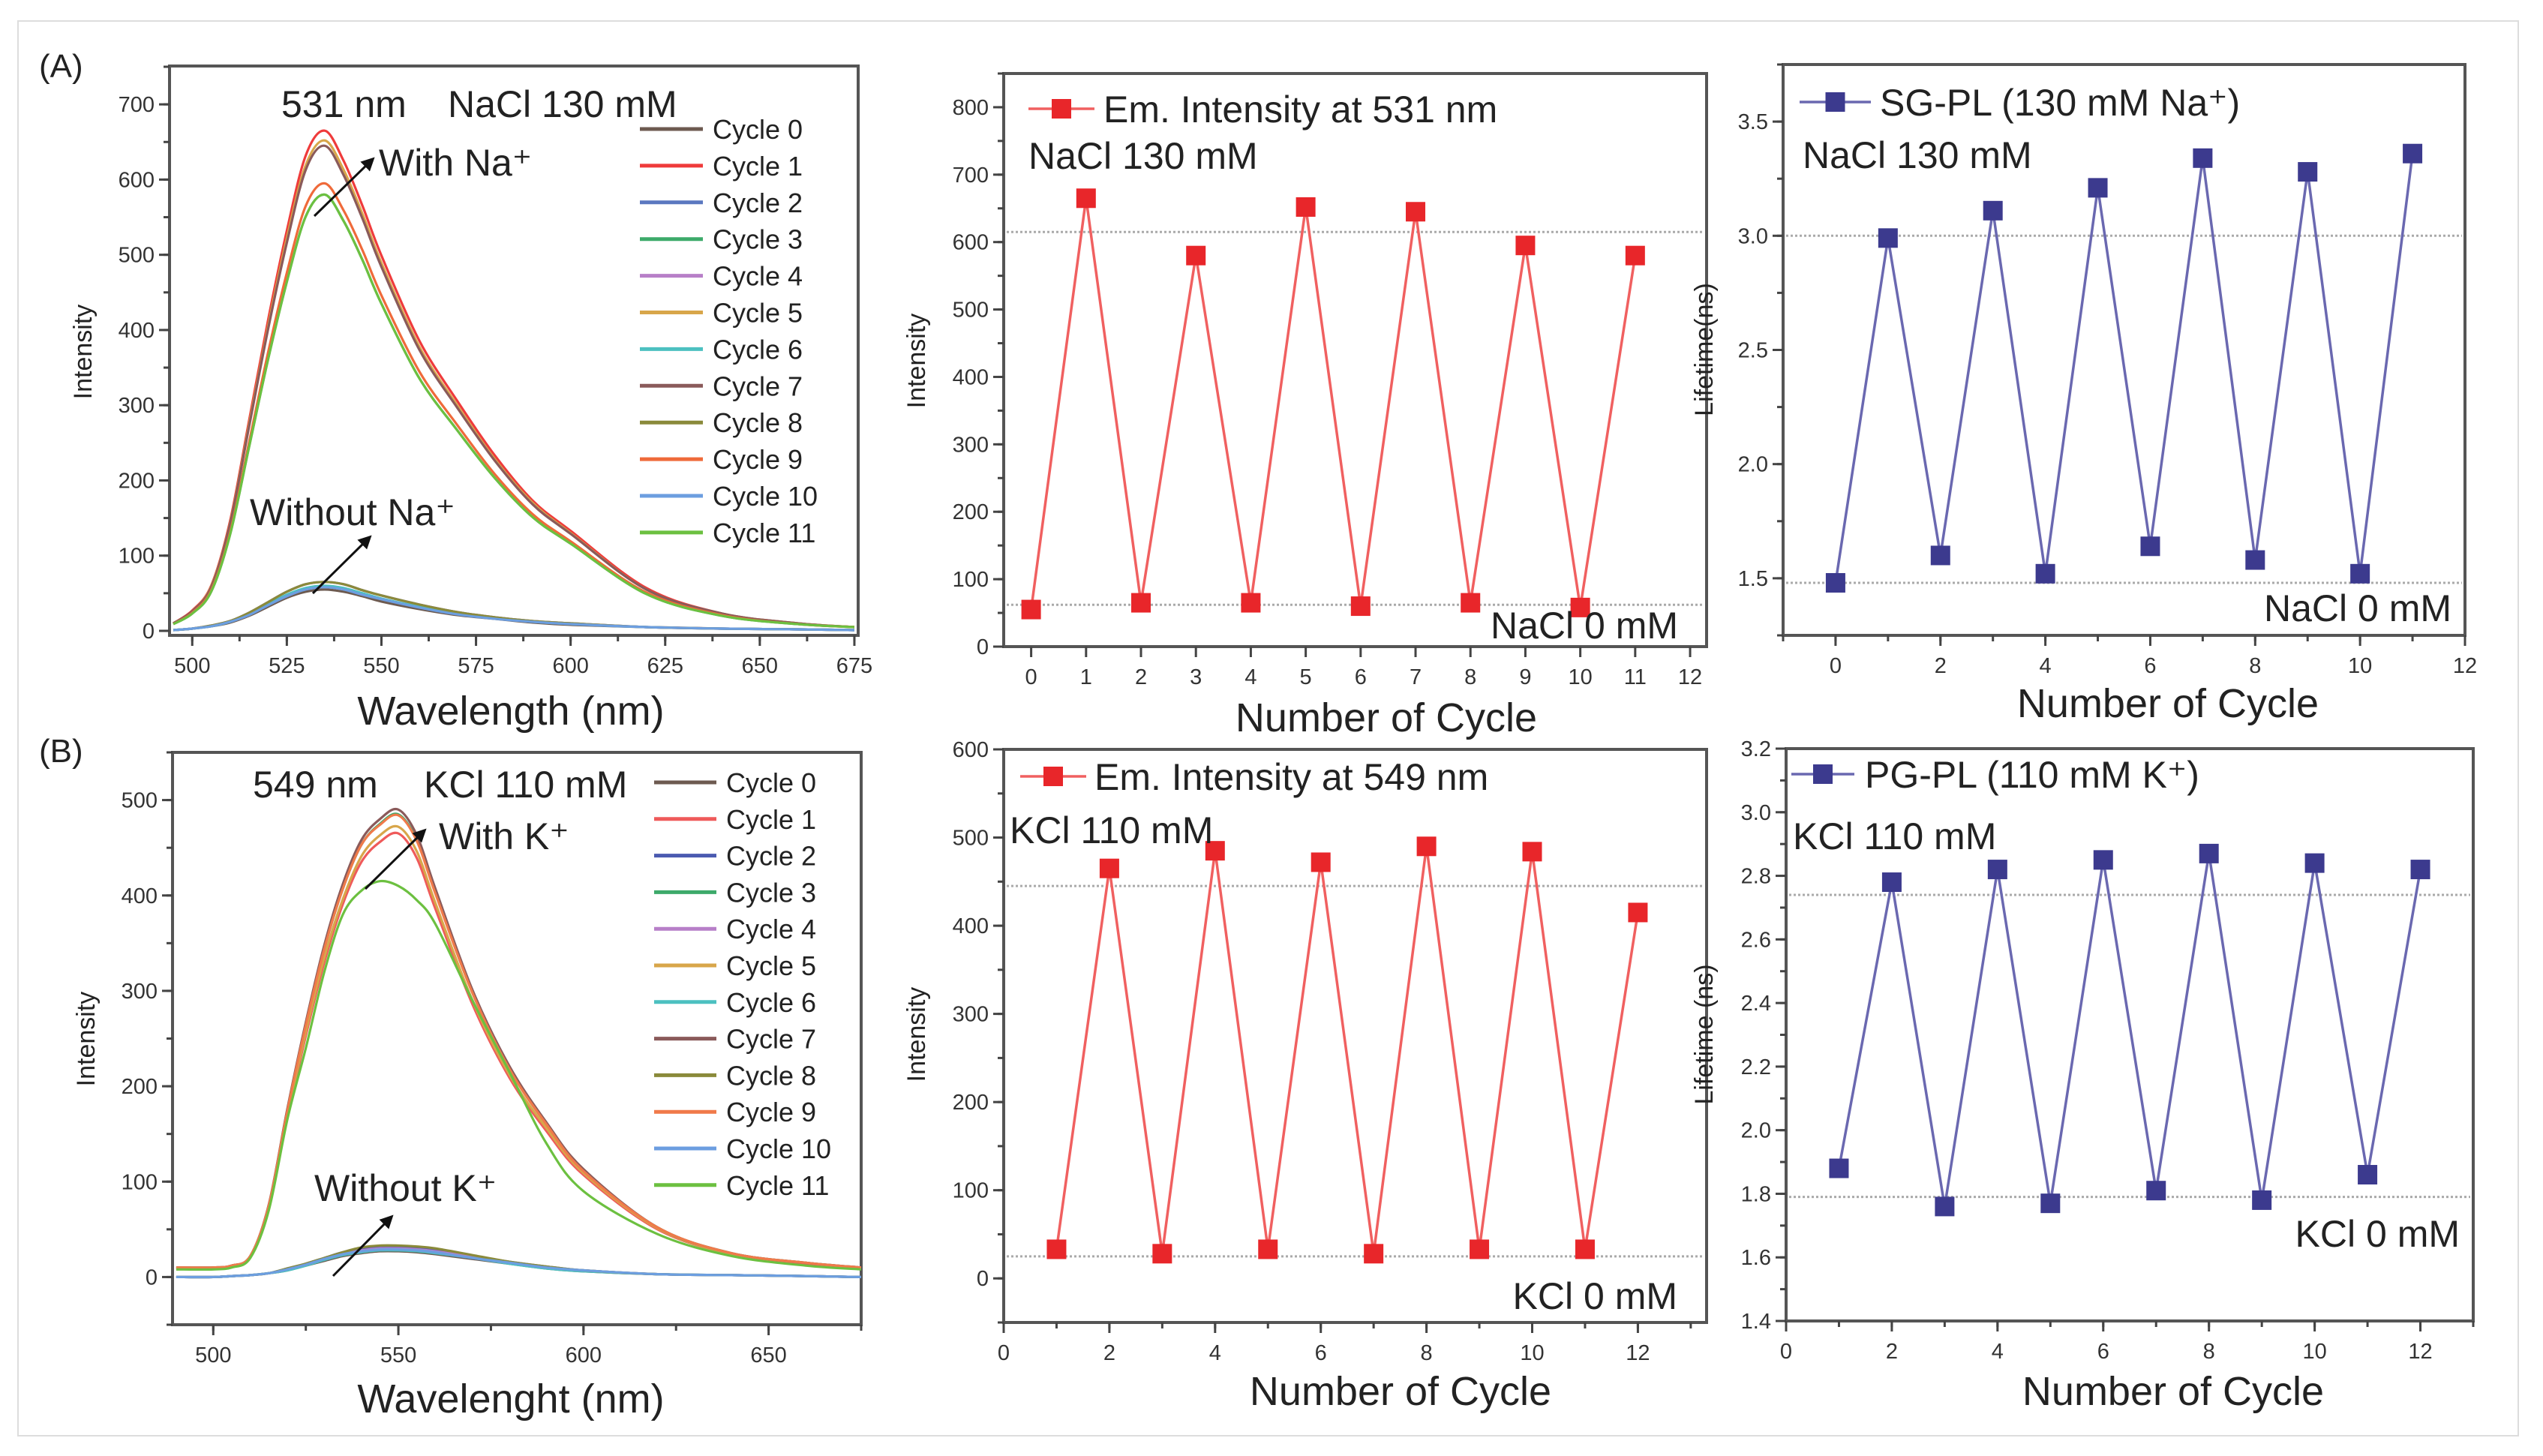  What do you see at coordinates (1705, 1034) in the screenshot?
I see `y-axis-label: Lifetime (ns)` at bounding box center [1705, 1034].